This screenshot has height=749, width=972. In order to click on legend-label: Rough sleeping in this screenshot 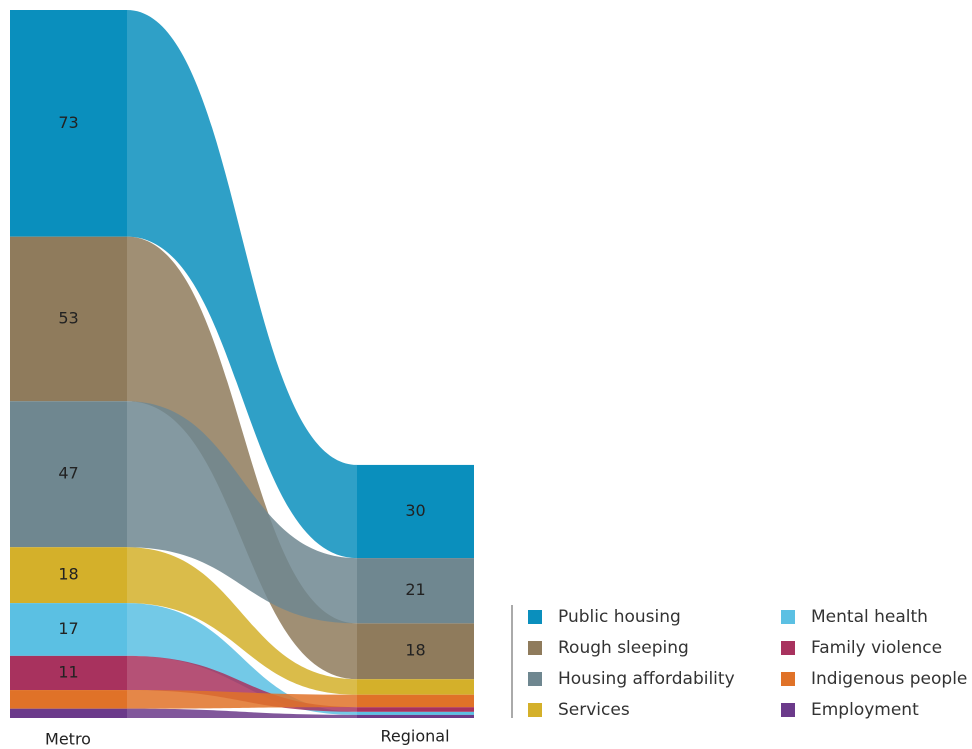, I will do `click(623, 648)`.